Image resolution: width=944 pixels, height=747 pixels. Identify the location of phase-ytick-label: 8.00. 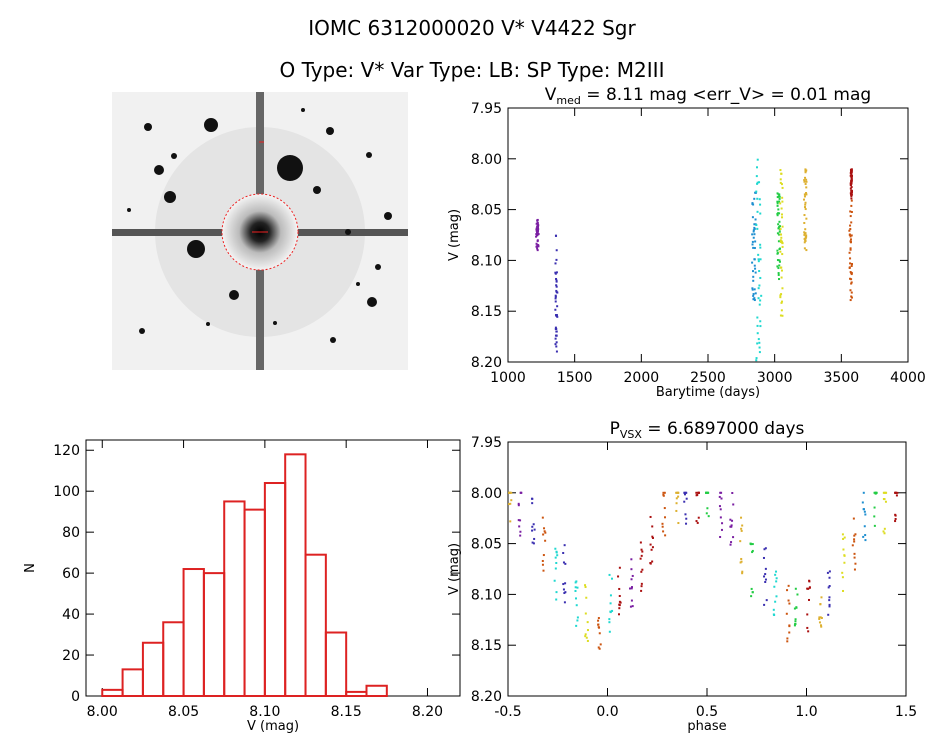
(486, 494).